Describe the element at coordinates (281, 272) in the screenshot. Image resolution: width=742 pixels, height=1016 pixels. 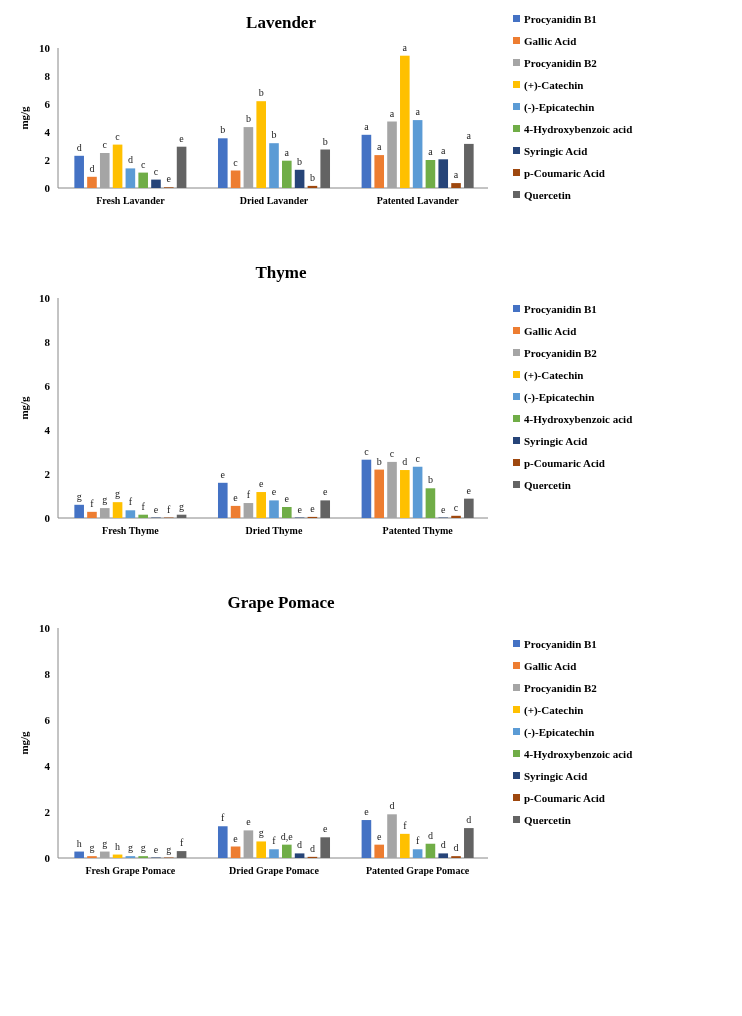
I see `chart-title: Thyme` at that location.